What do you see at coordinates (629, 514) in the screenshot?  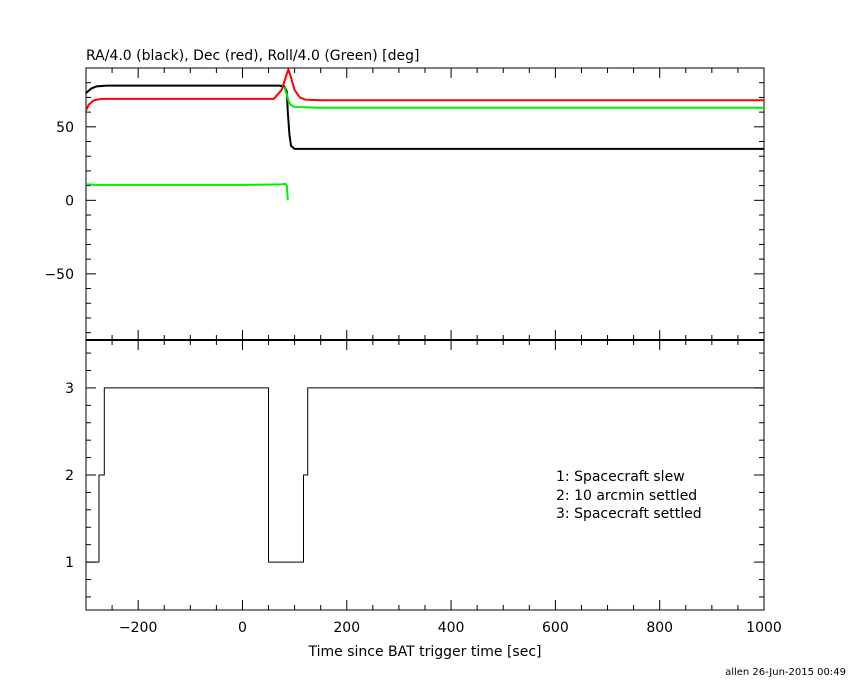 I see `legend-entry-3: 3: Spacecraft settled` at bounding box center [629, 514].